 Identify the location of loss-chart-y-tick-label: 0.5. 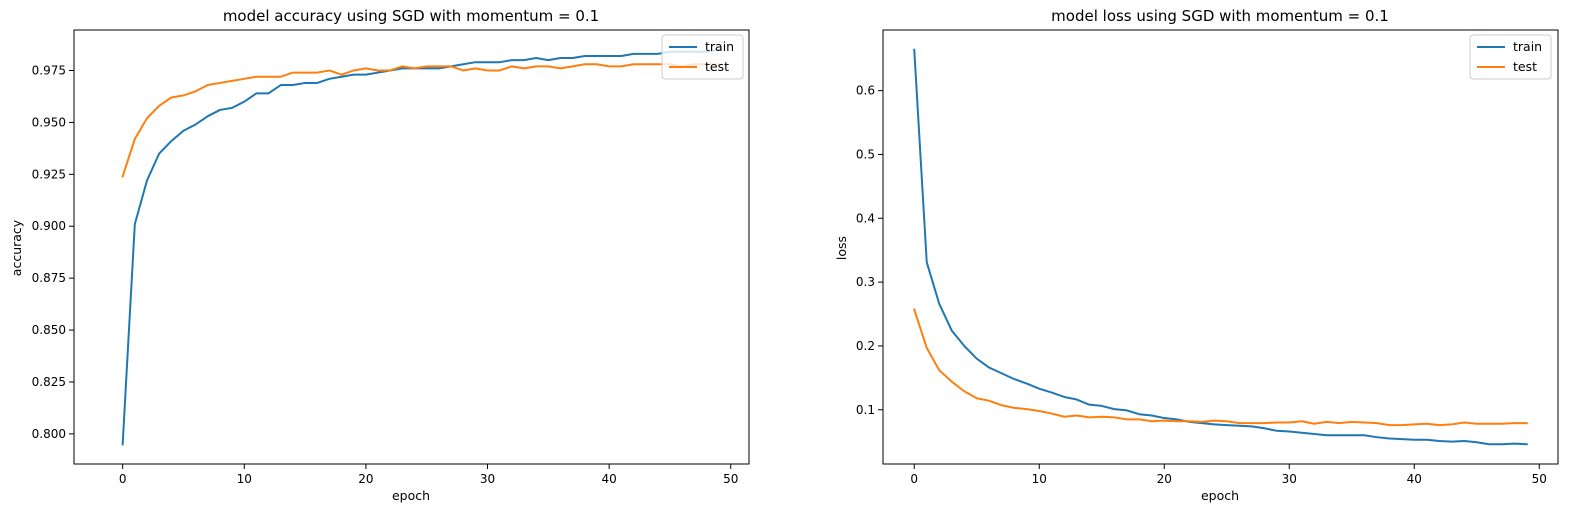
(865, 154).